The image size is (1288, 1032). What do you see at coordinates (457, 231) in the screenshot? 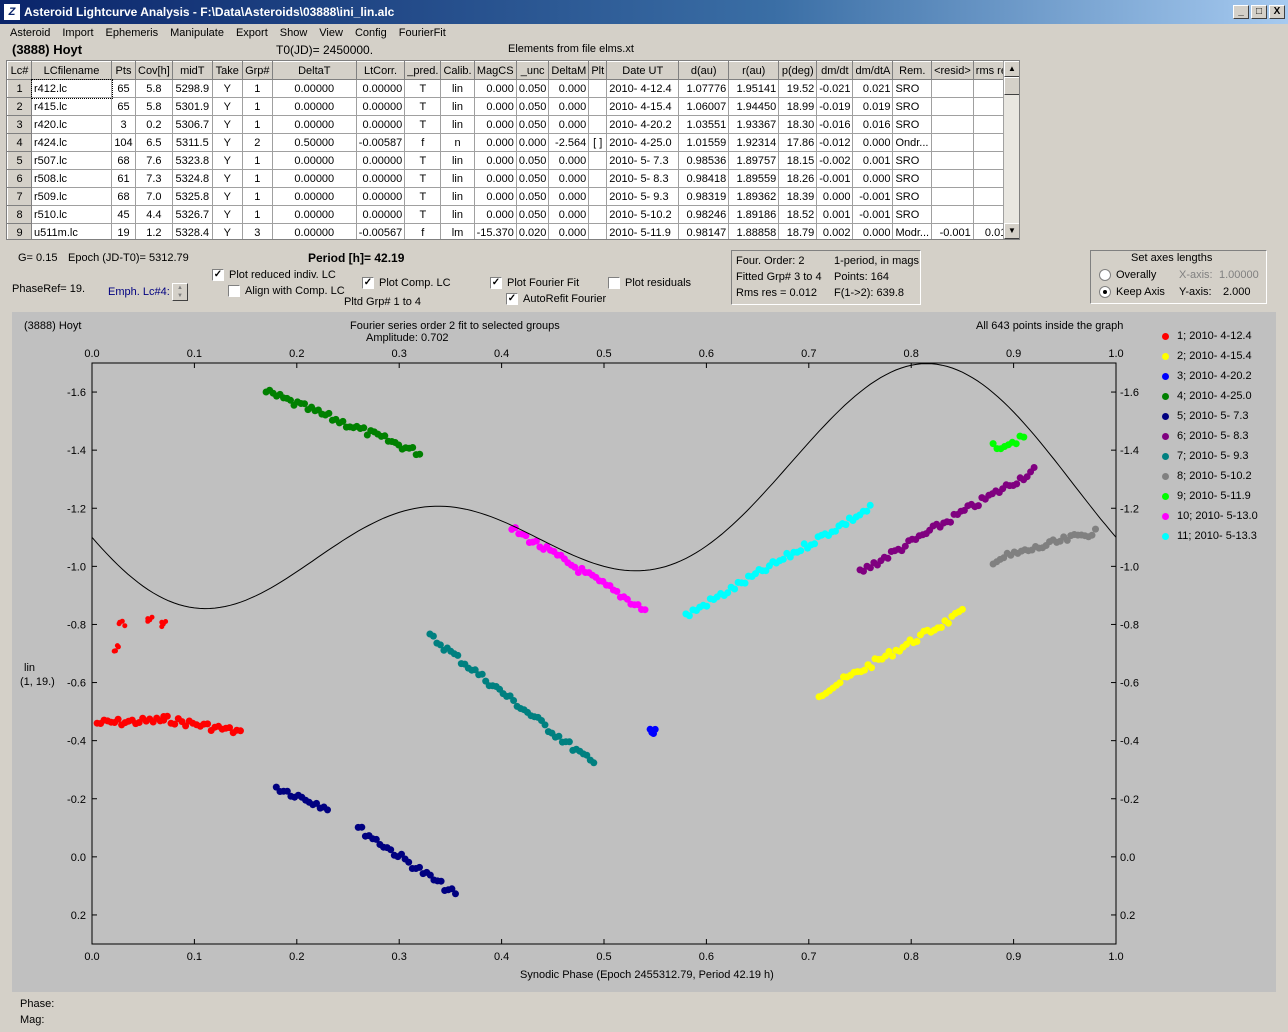
I see `table-cell: lm` at bounding box center [457, 231].